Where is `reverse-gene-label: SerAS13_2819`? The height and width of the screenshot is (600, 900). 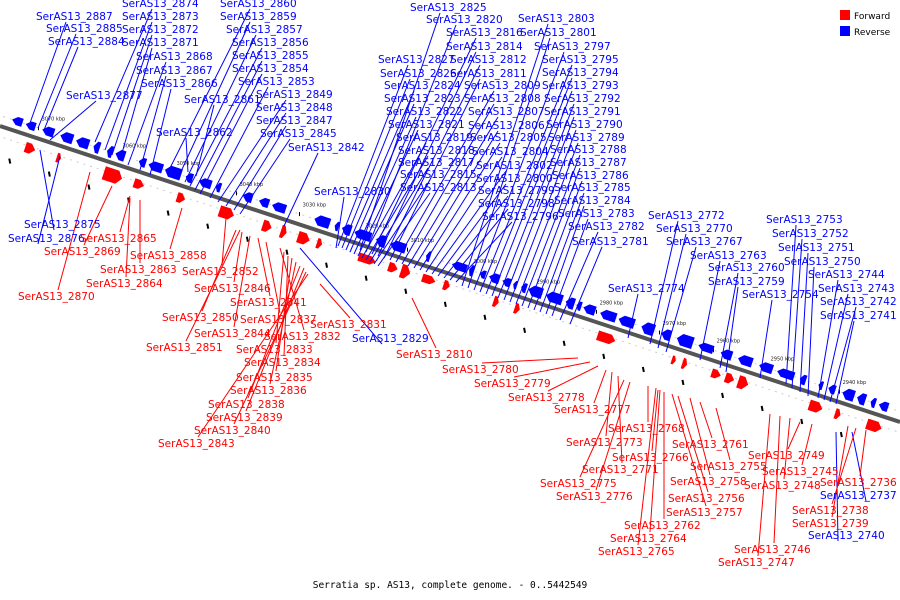
reverse-gene-label: SerAS13_2819 is located at coordinates (434, 138).